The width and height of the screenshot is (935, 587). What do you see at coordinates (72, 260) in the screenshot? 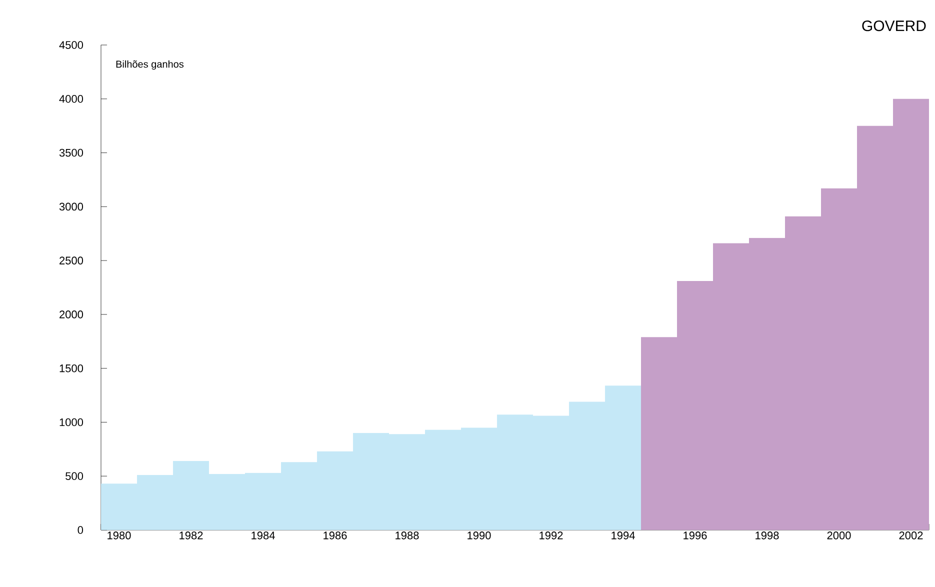
I see `y-tick-label: 2500` at bounding box center [72, 260].